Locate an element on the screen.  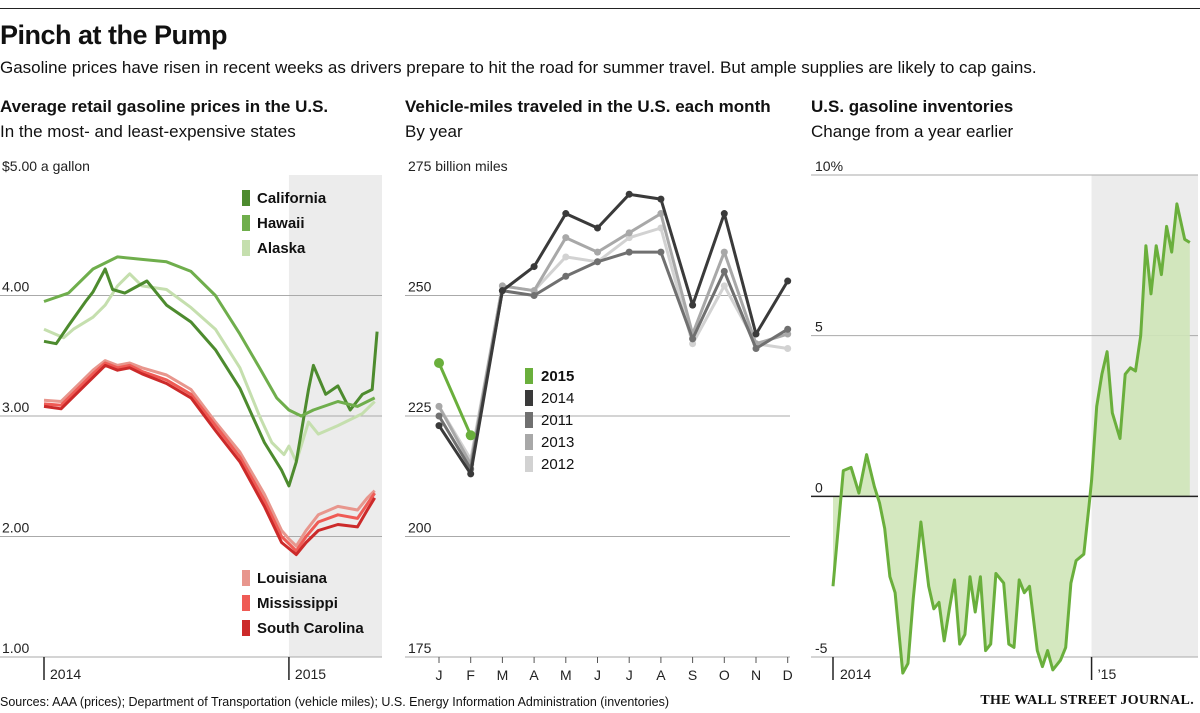
legend-label: 2014 is located at coordinates (557, 398).